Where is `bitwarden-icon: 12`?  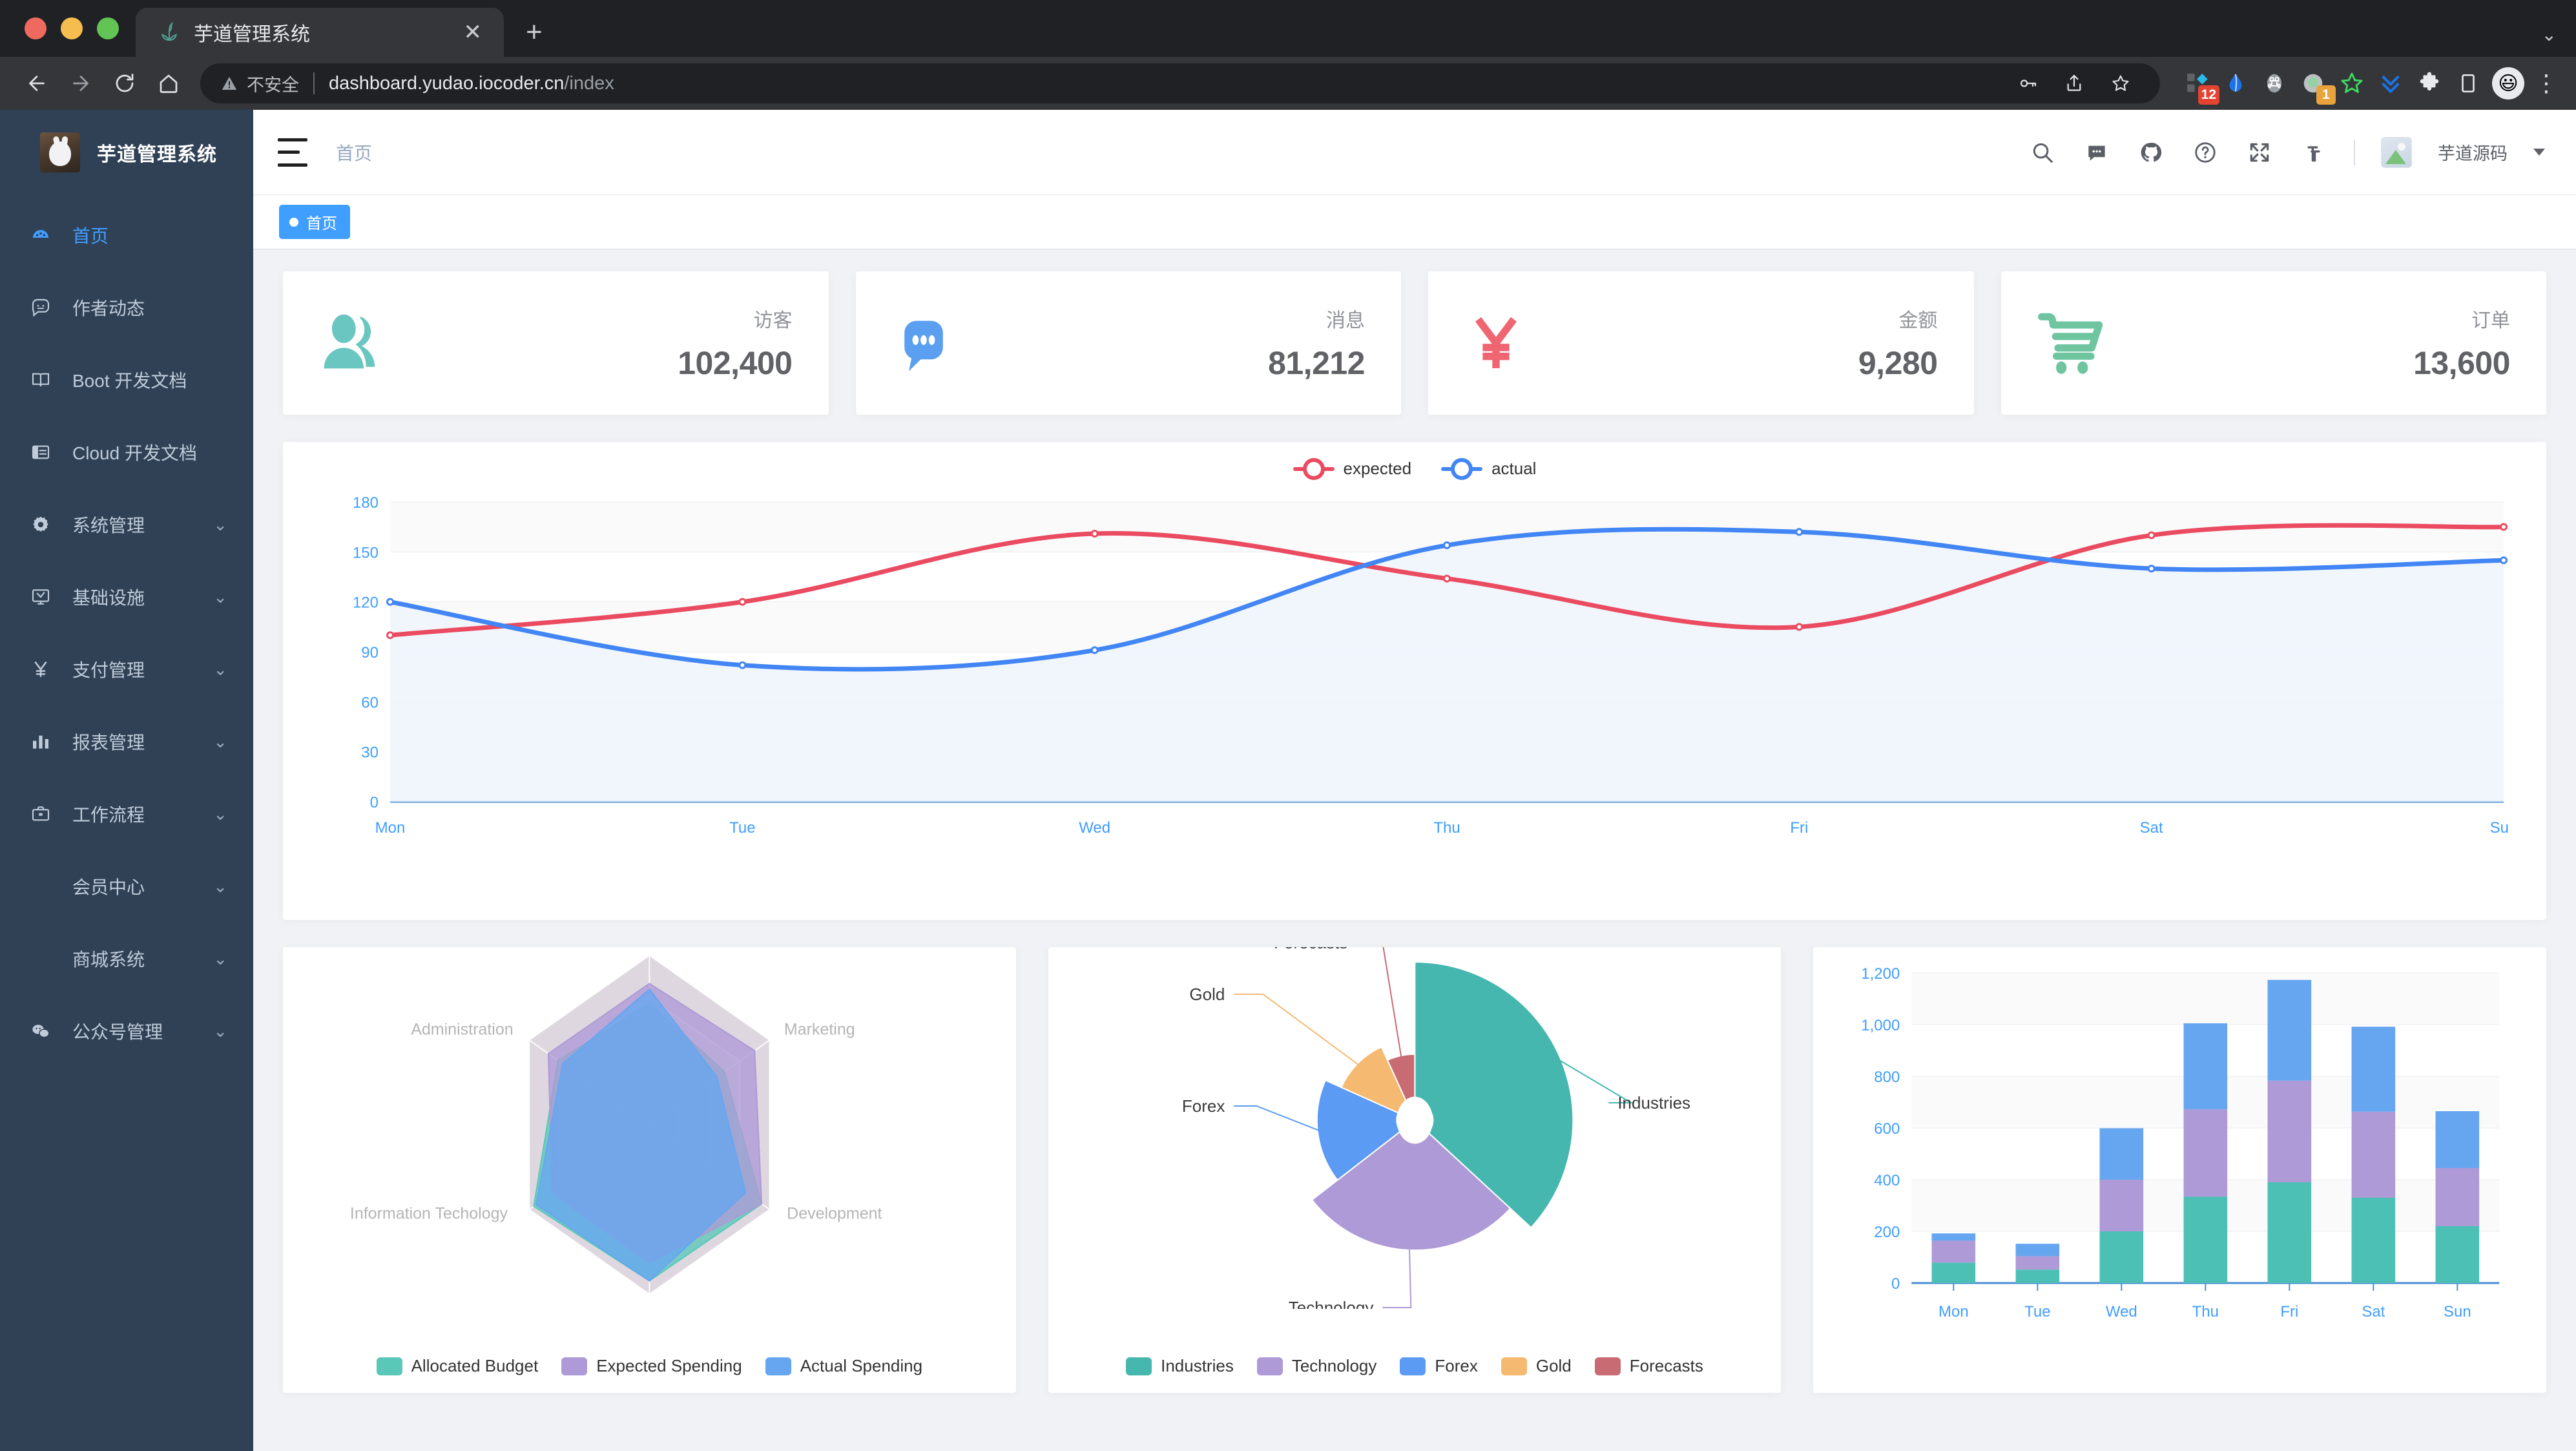
bitwarden-icon: 12 is located at coordinates (2200, 86).